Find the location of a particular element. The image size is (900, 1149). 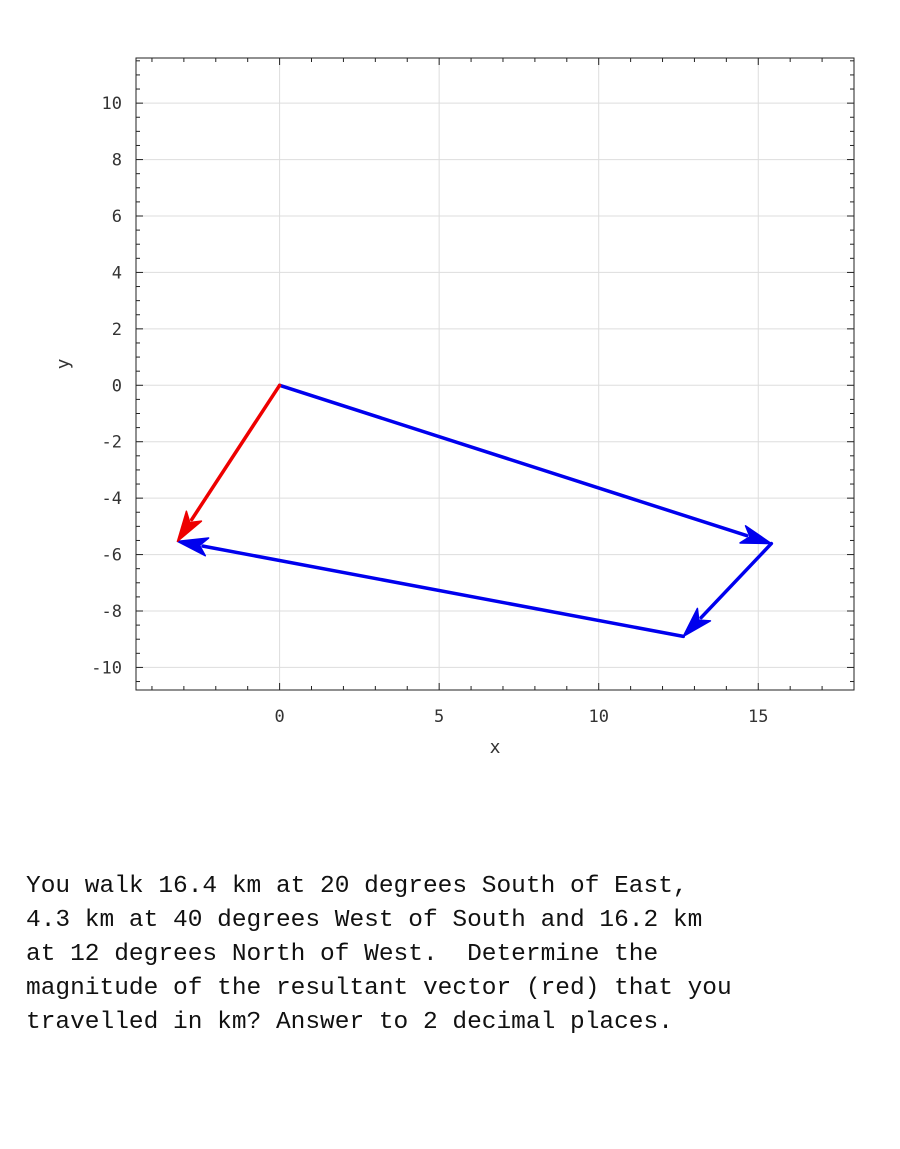

vector-resultant is located at coordinates (229, 463).